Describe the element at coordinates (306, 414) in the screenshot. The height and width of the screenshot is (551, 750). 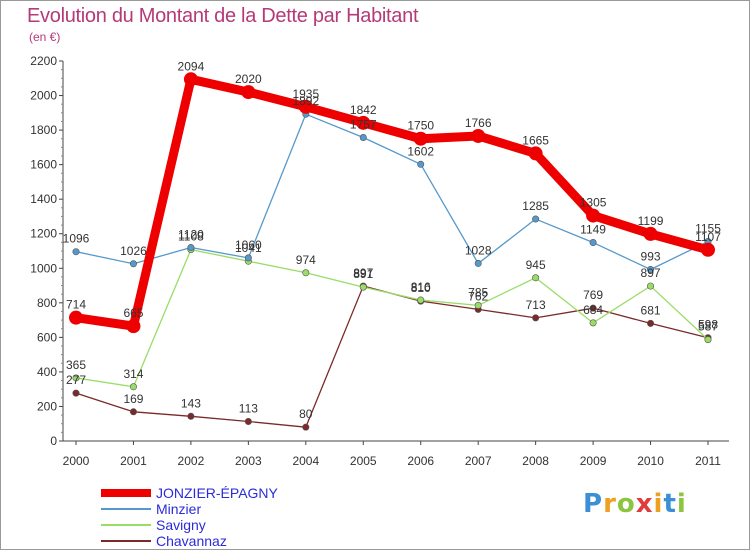
I see `data-label-3: 80` at that location.